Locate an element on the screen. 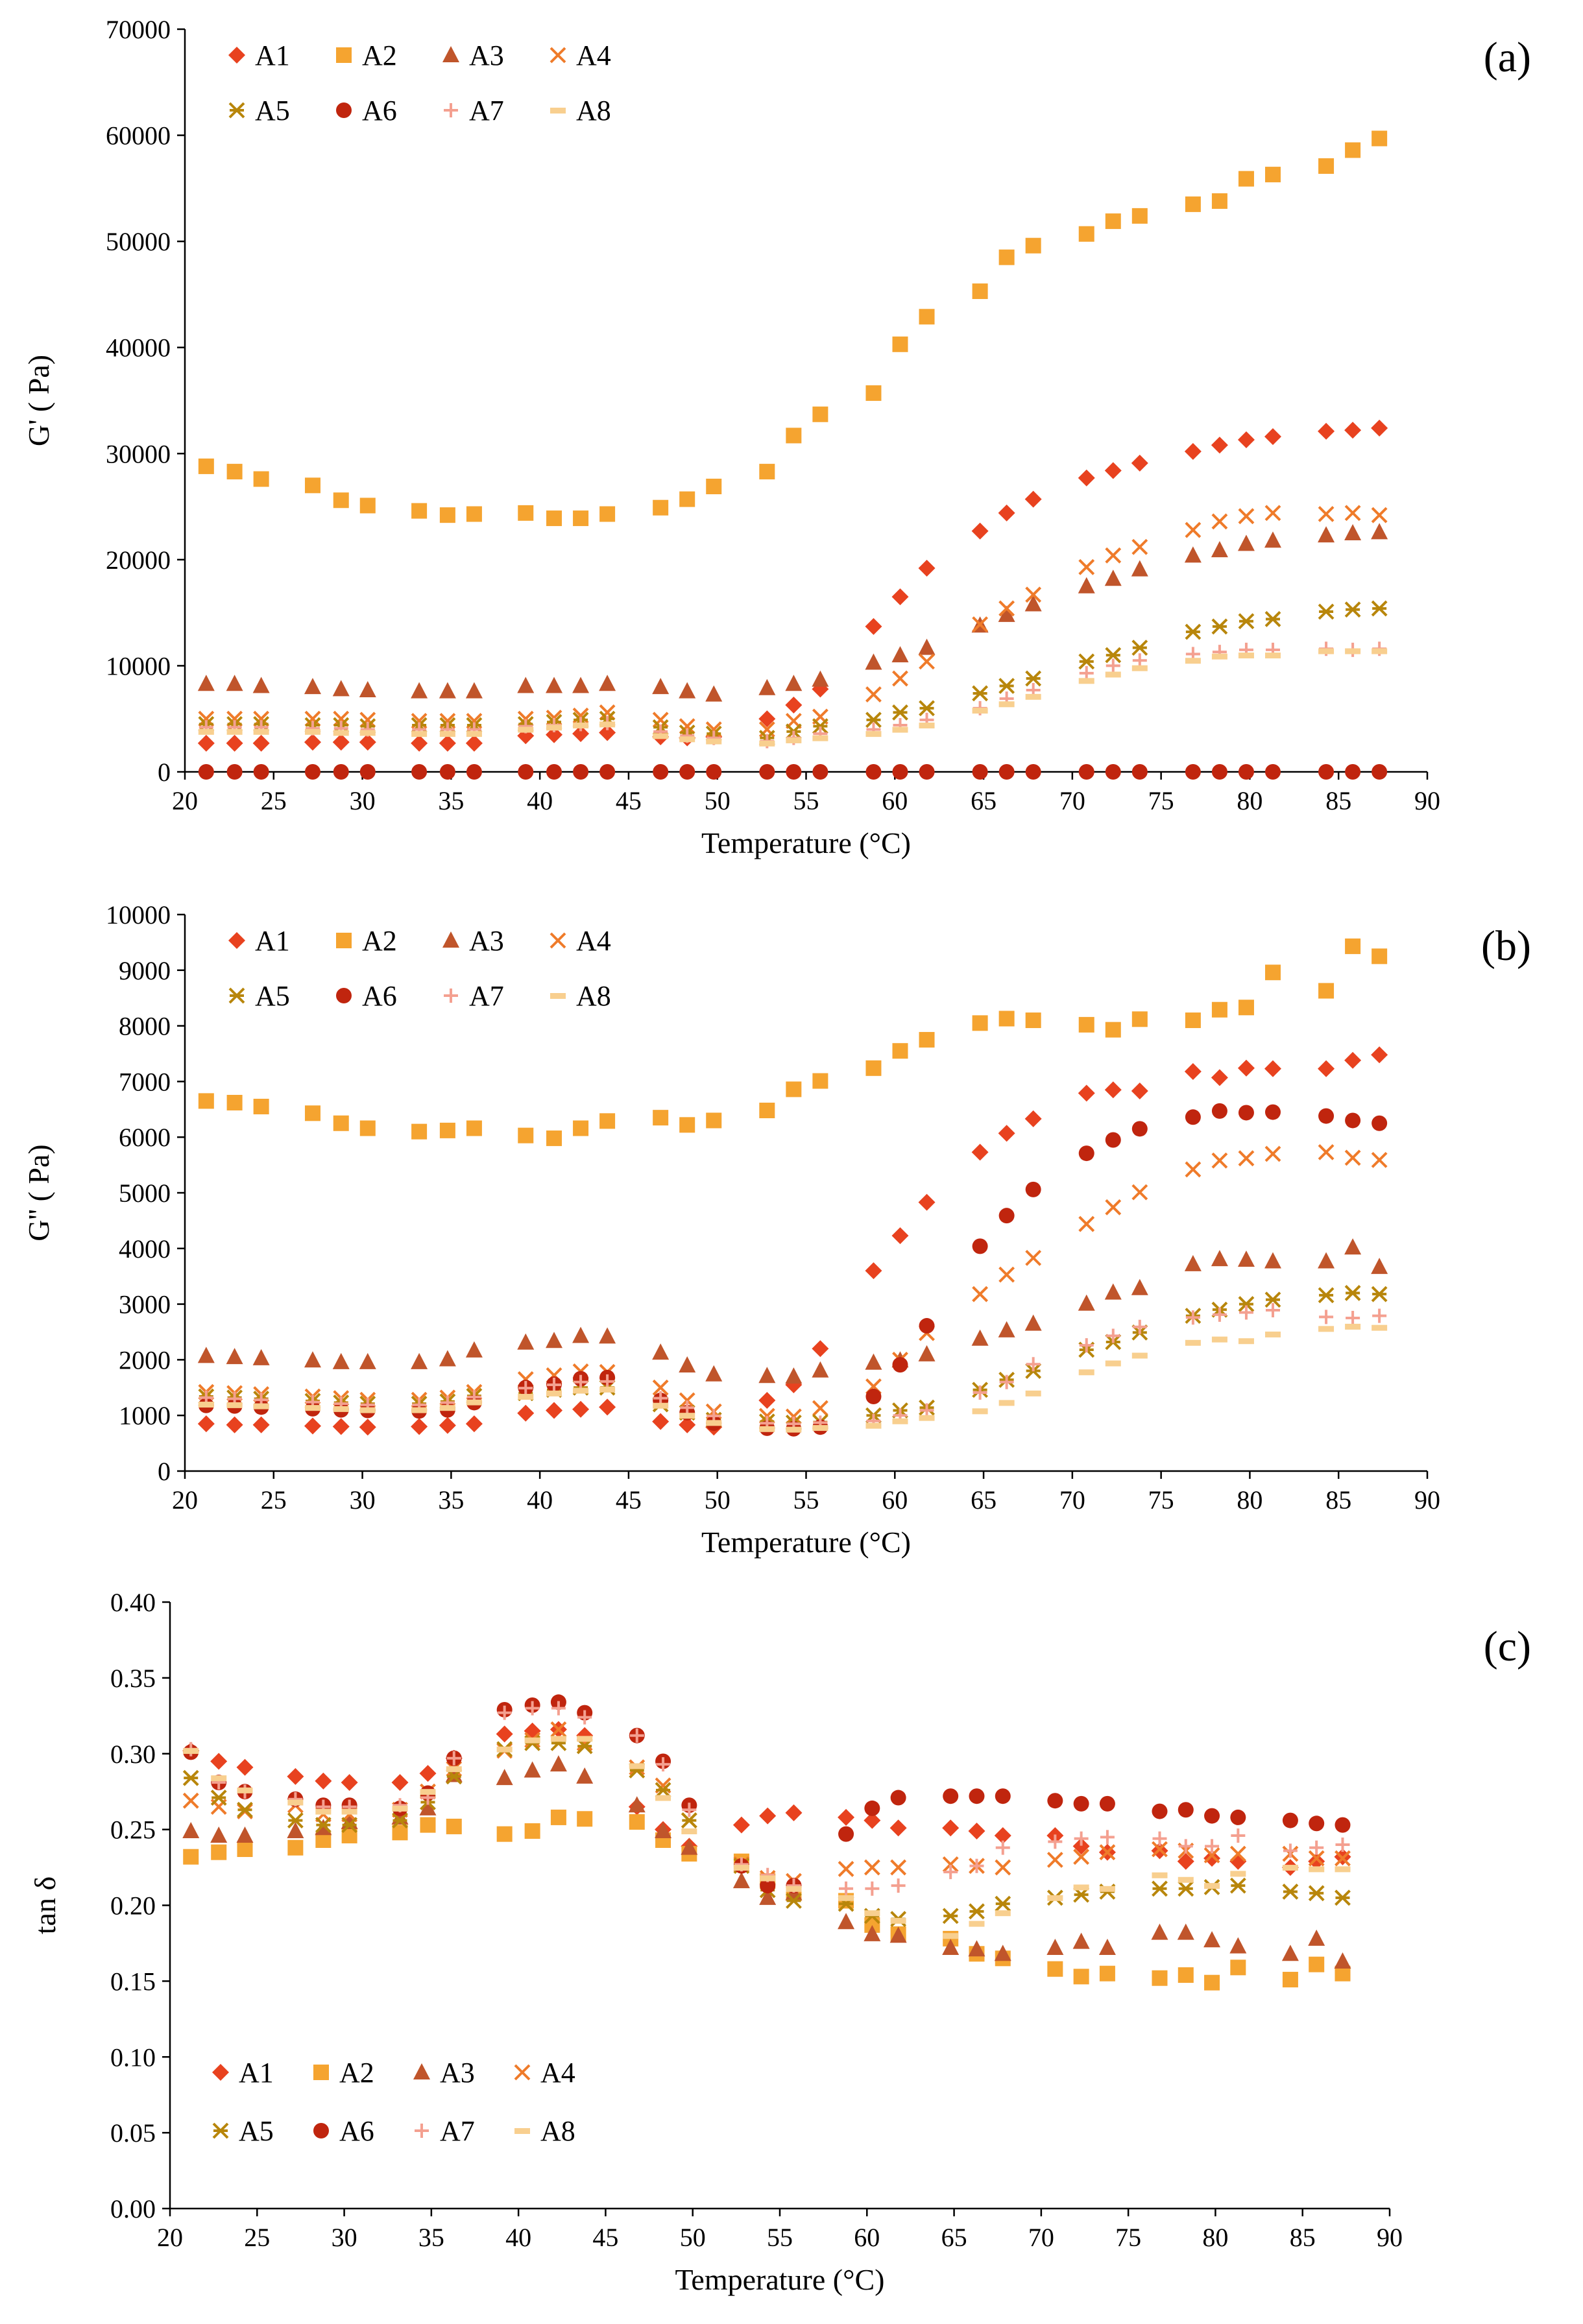 Image resolution: width=1583 pixels, height=2324 pixels. y-tick-label: 9000 is located at coordinates (145, 970).